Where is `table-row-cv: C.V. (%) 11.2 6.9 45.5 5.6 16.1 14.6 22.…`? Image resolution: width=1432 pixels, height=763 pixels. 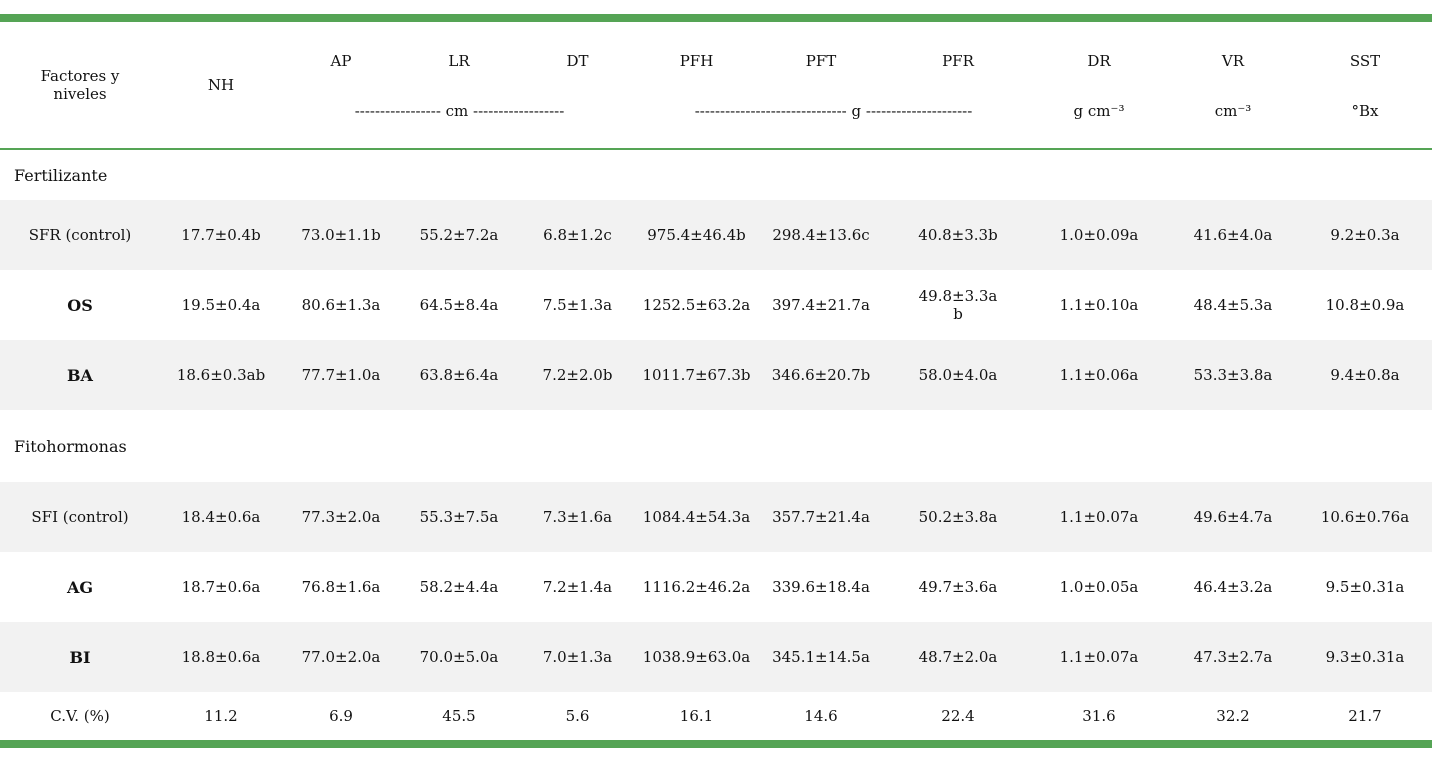
table-row-cv: C.V. (%) 11.2 6.9 45.5 5.6 16.1 14.6 22.… is located at coordinates (716, 718).